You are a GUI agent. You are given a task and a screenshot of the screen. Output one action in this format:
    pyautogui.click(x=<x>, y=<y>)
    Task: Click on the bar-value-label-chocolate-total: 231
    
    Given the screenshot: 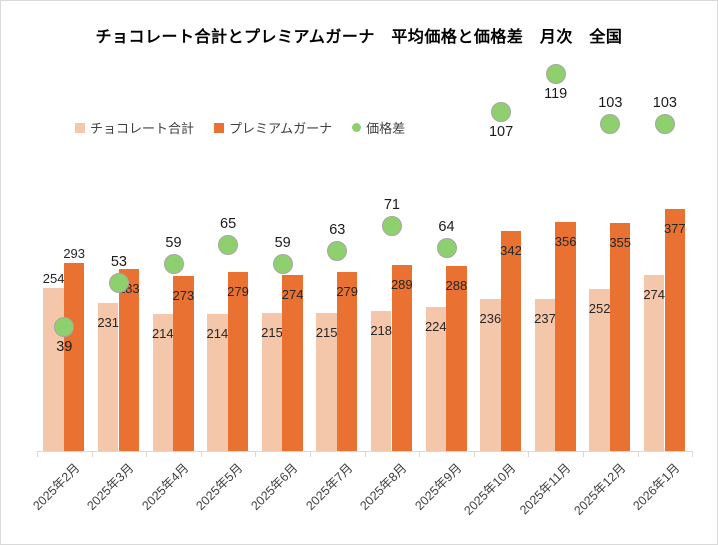 What is the action you would take?
    pyautogui.click(x=108, y=322)
    